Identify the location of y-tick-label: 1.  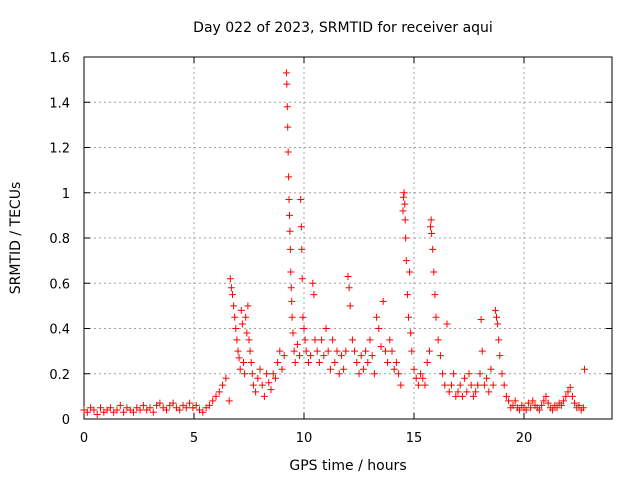
(66, 194).